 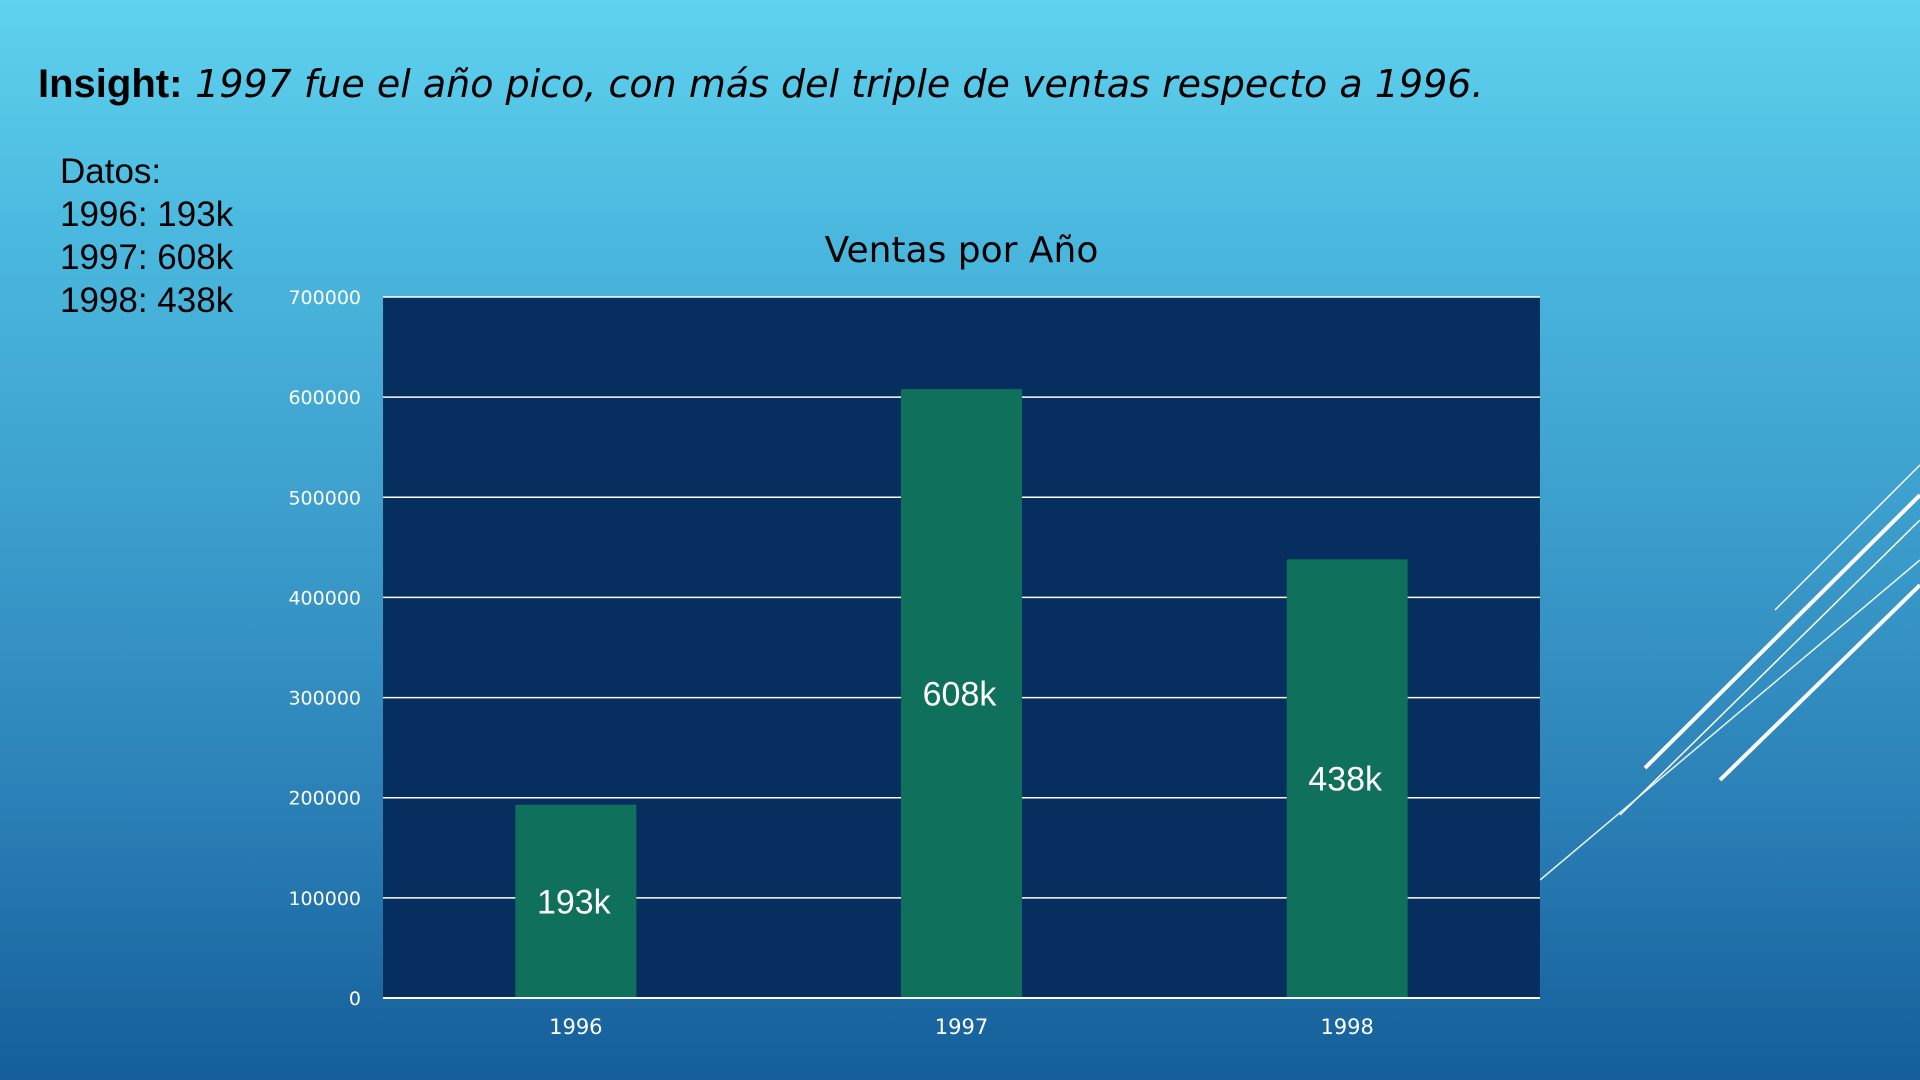 I want to click on data-summary-heading: Datos:, so click(x=111, y=171).